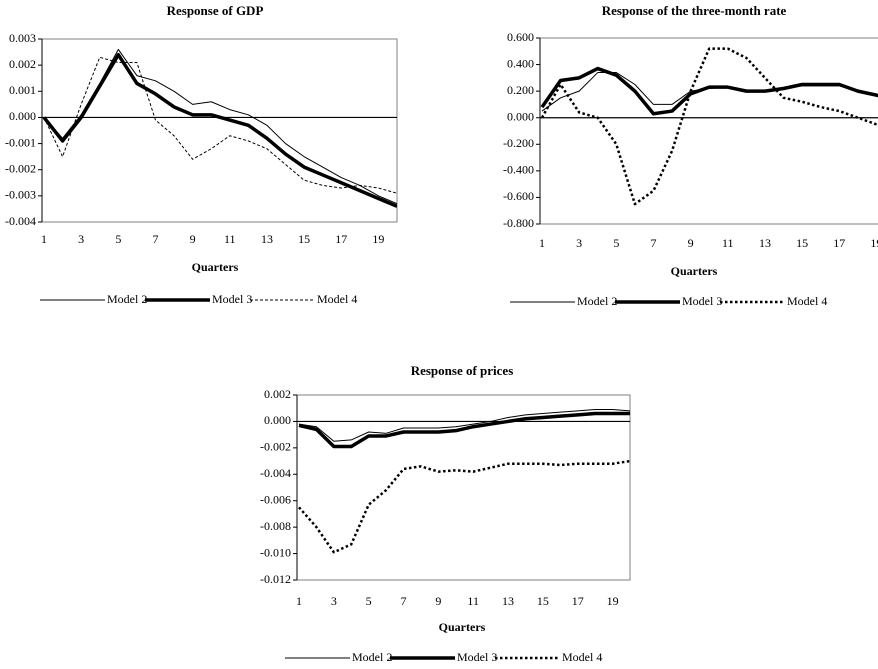 The height and width of the screenshot is (669, 878). I want to click on y-tick-label: -0.010, so click(275, 552).